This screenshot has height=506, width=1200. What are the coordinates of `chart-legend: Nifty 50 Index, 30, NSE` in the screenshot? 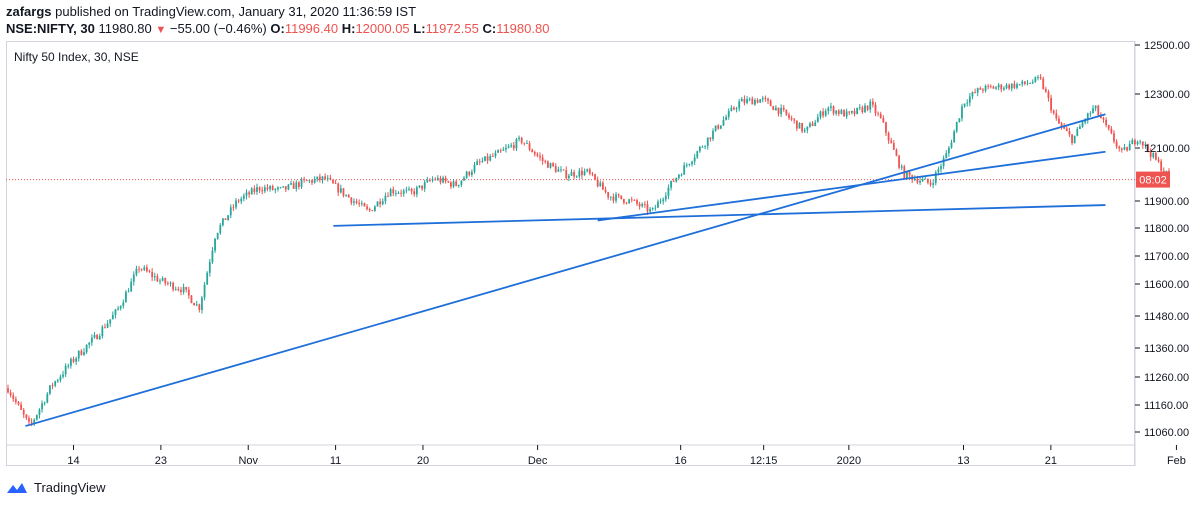 It's located at (76, 57).